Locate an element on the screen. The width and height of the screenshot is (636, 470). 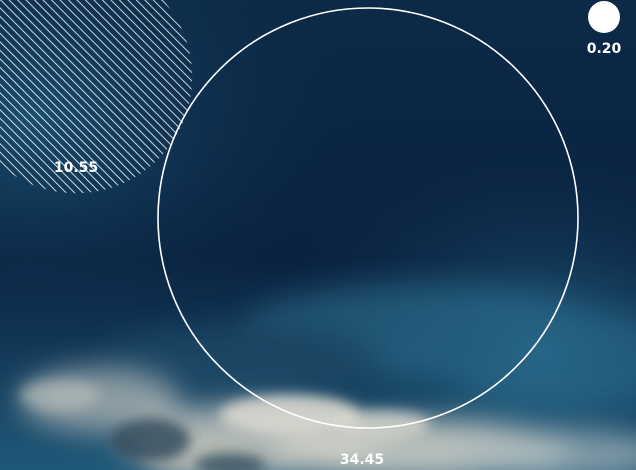
bubble-label-3: 0.20 is located at coordinates (604, 49).